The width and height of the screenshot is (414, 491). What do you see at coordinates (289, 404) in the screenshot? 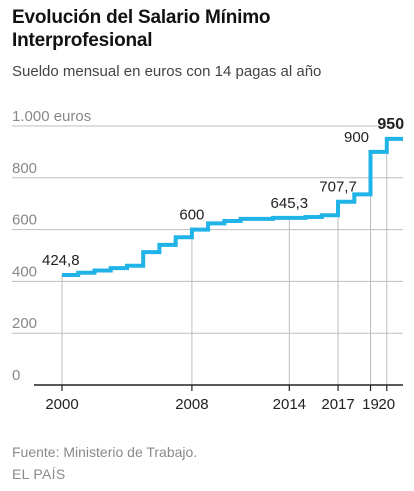
I see `x-tick-label: 2014` at bounding box center [289, 404].